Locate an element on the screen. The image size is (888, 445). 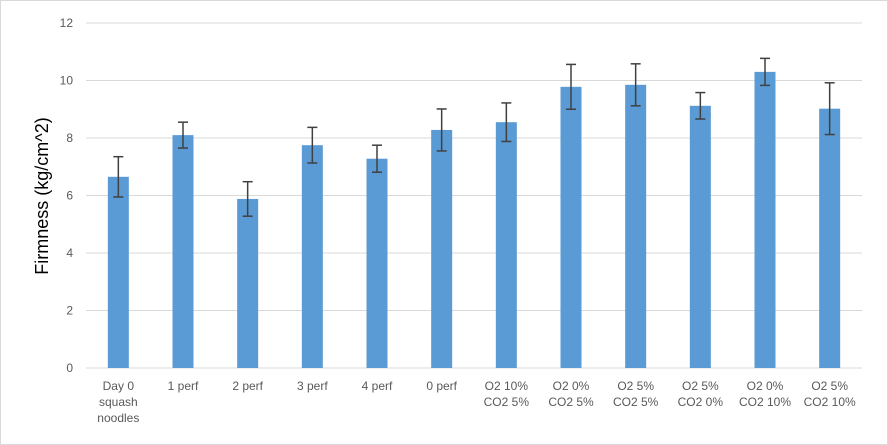
y-axis-tick-labels: 0 2 4 6 8 10 12 is located at coordinates (67, 195).